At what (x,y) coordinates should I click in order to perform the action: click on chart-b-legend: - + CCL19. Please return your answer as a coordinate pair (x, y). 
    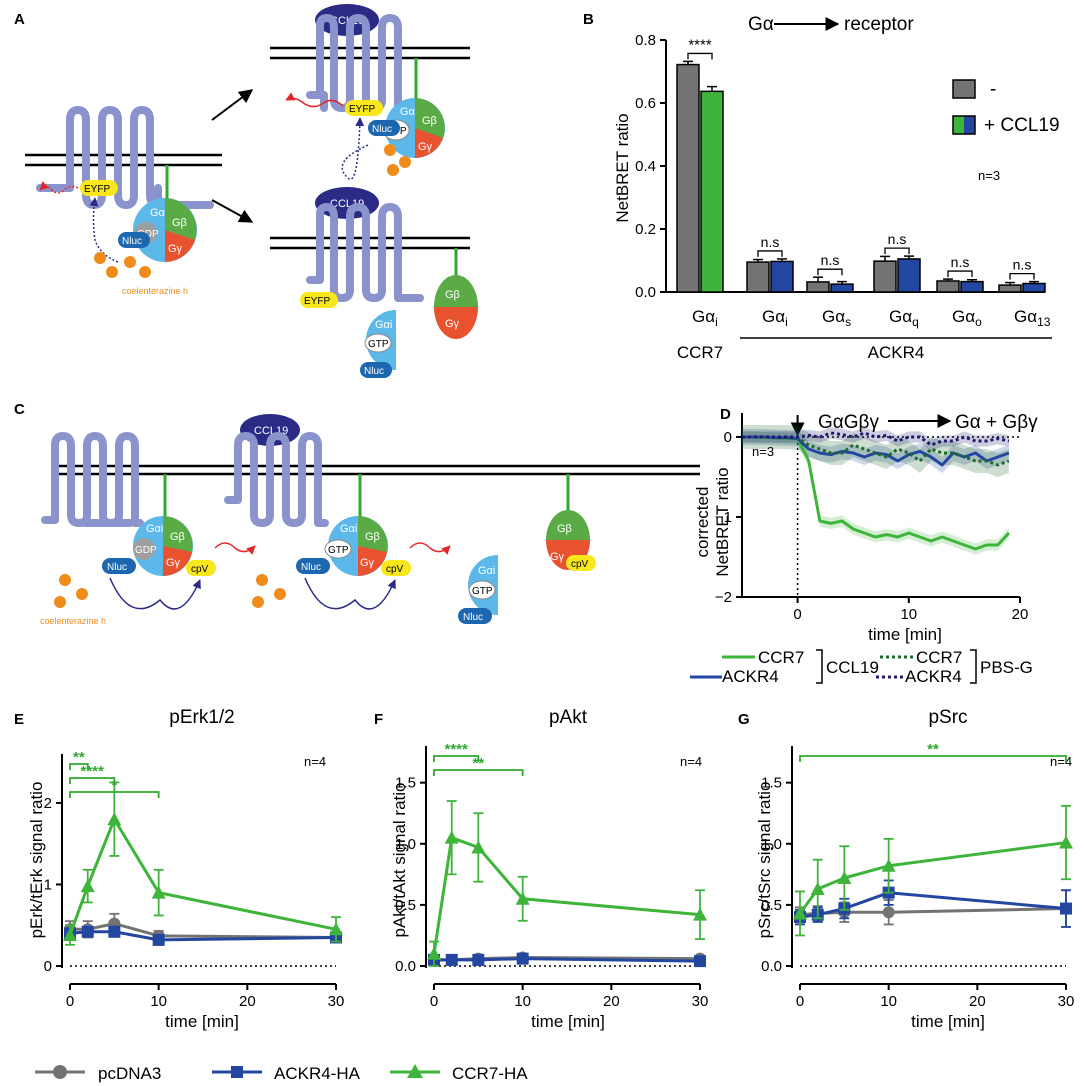
    Looking at the image, I should click on (1006, 107).